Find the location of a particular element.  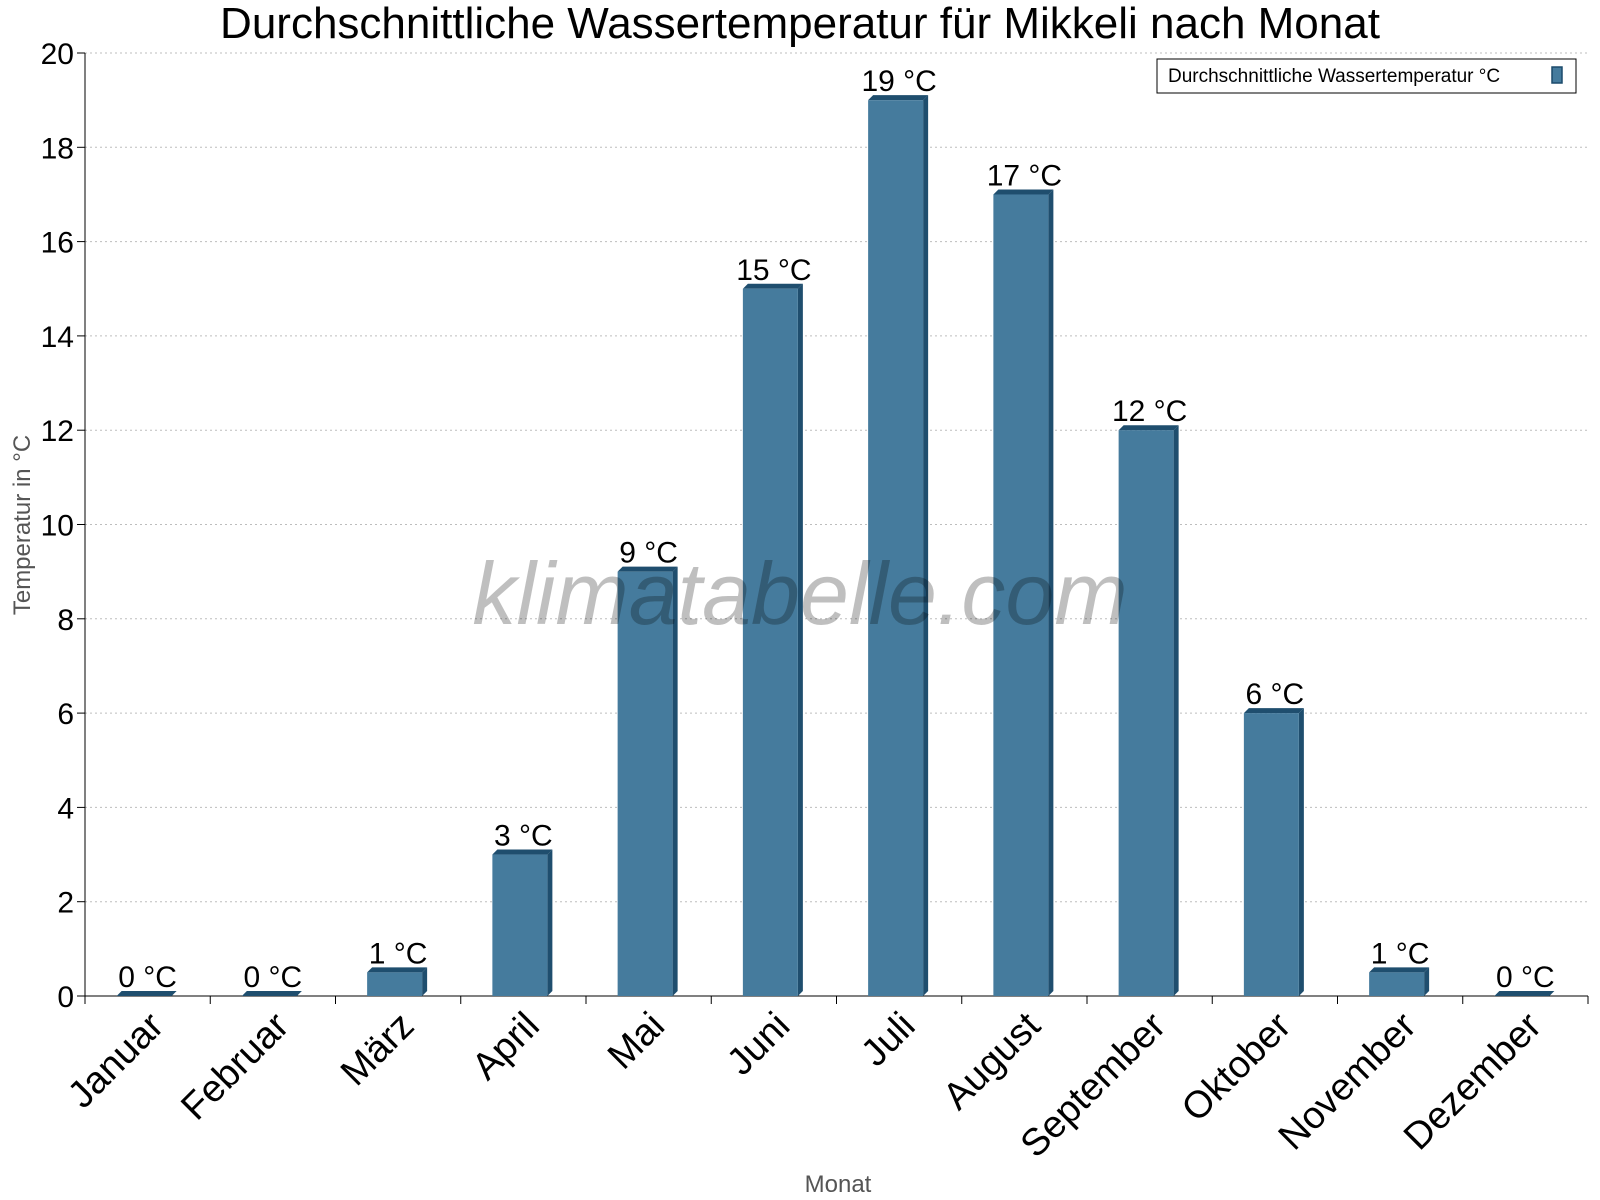

watermark: klimatabelle.com is located at coordinates (799, 593).